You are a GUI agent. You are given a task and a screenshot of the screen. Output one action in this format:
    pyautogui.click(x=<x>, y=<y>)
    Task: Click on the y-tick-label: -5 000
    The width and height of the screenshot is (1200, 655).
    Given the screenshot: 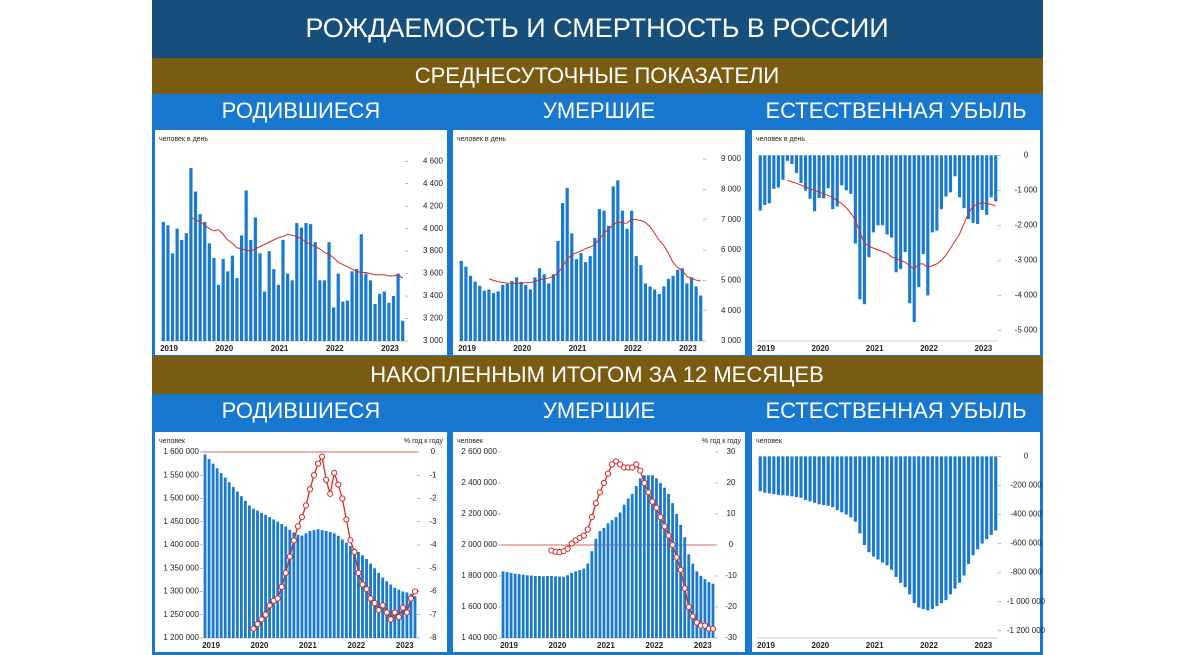 What is the action you would take?
    pyautogui.click(x=1026, y=330)
    